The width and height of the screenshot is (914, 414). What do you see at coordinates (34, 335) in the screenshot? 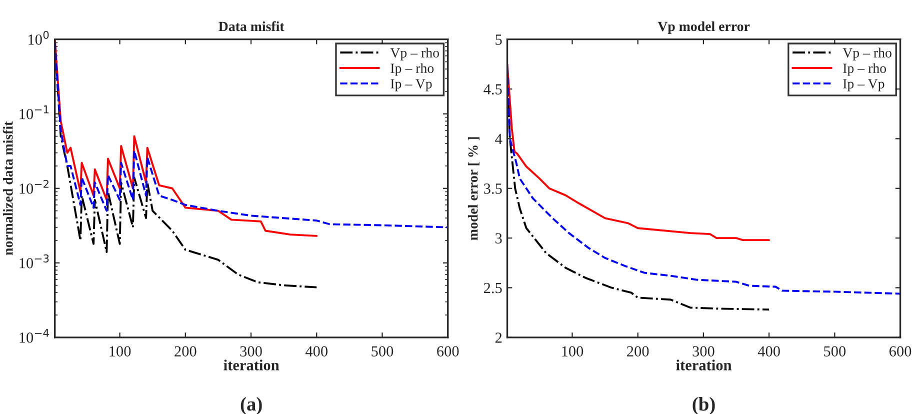
I see `y-tick-label: 10$^{−4}$` at bounding box center [34, 335].